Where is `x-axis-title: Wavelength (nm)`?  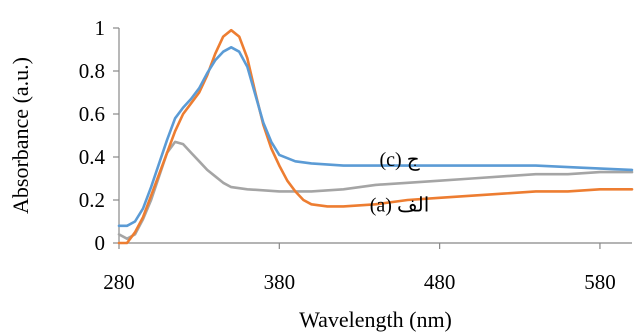 x-axis-title: Wavelength (nm) is located at coordinates (375, 319).